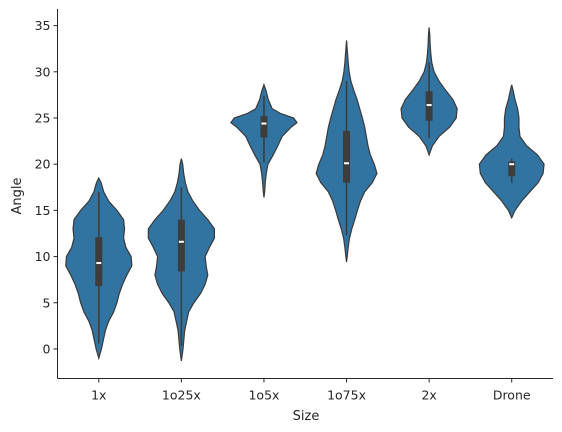  I want to click on y-tick-label: 5, so click(47, 302).